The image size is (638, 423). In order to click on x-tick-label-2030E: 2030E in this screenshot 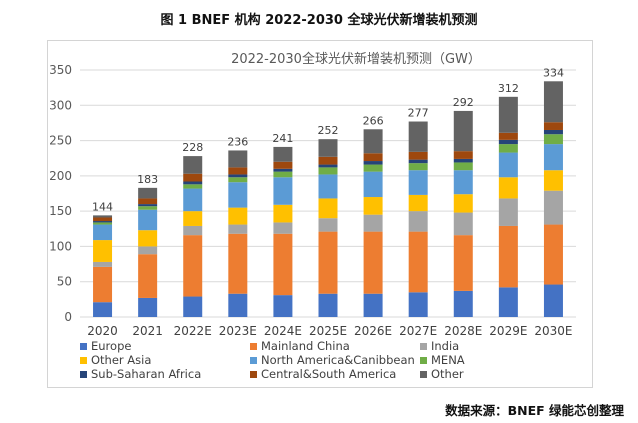, I will do `click(553, 331)`.